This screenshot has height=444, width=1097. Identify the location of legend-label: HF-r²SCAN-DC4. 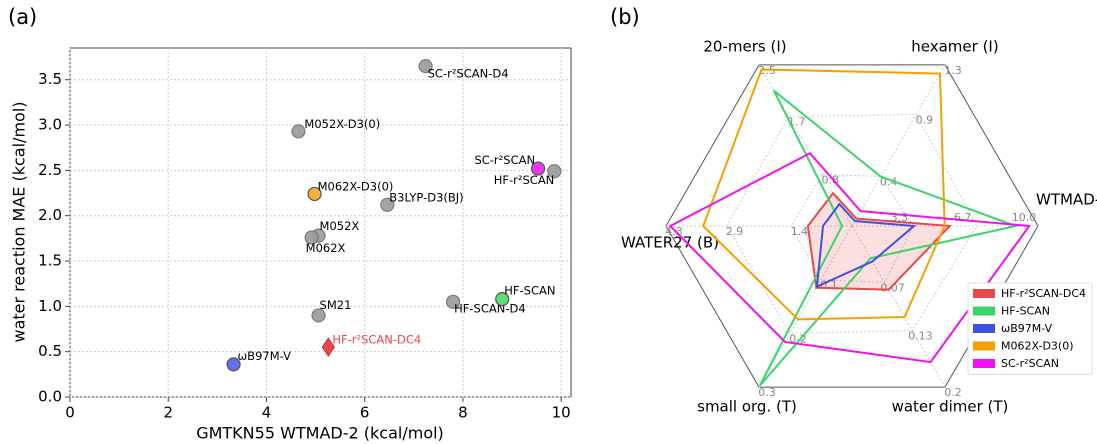
(1043, 293).